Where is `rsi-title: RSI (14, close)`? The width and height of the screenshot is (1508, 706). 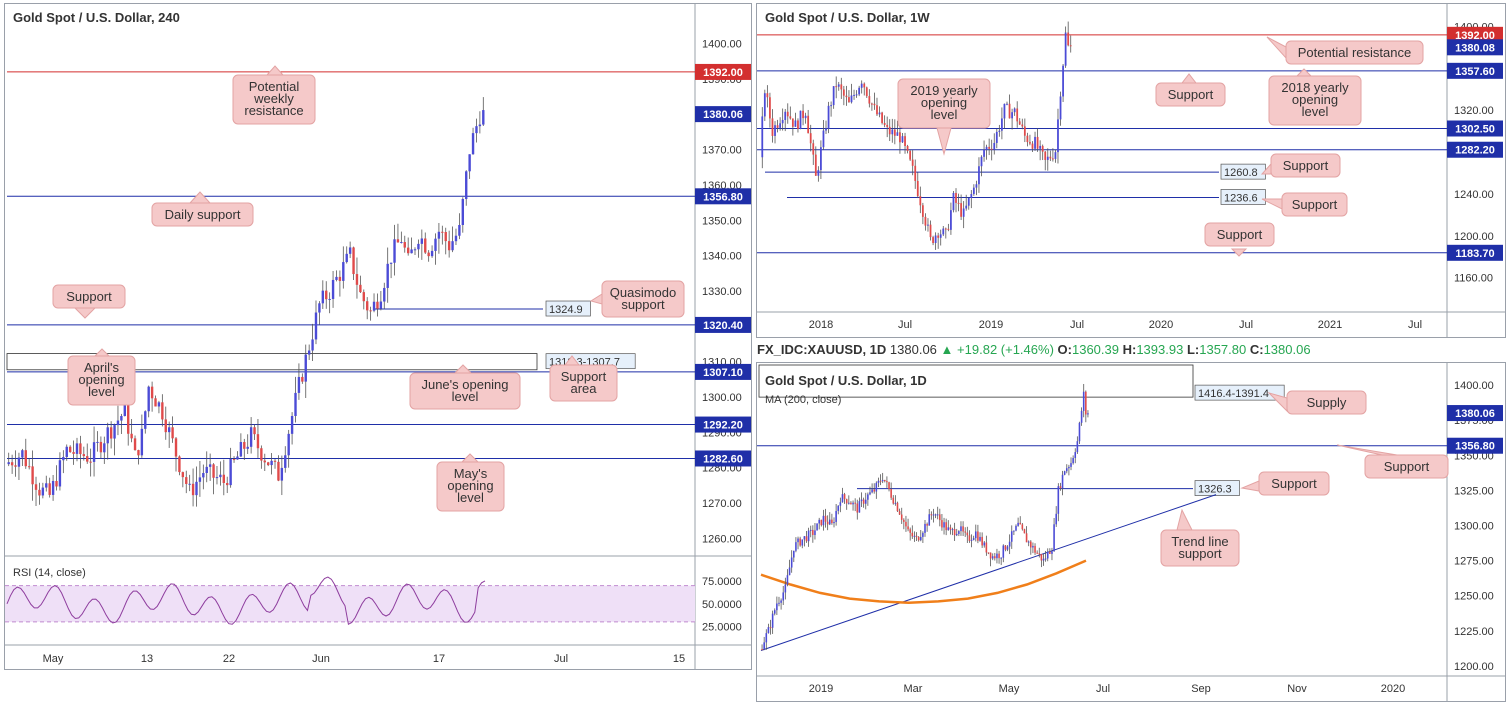
rsi-title: RSI (14, close) is located at coordinates (49, 573).